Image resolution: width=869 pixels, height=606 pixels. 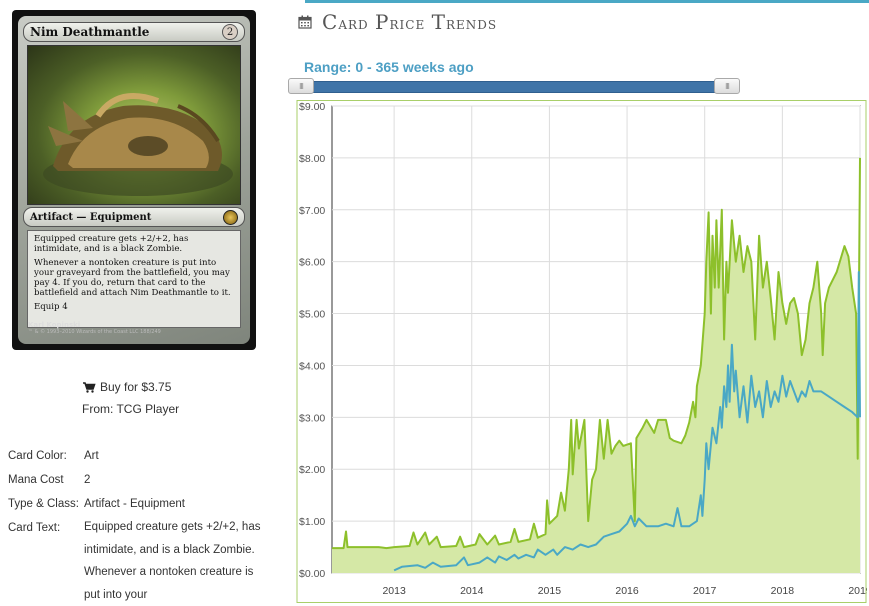 What do you see at coordinates (89, 387) in the screenshot?
I see `cart-icon` at bounding box center [89, 387].